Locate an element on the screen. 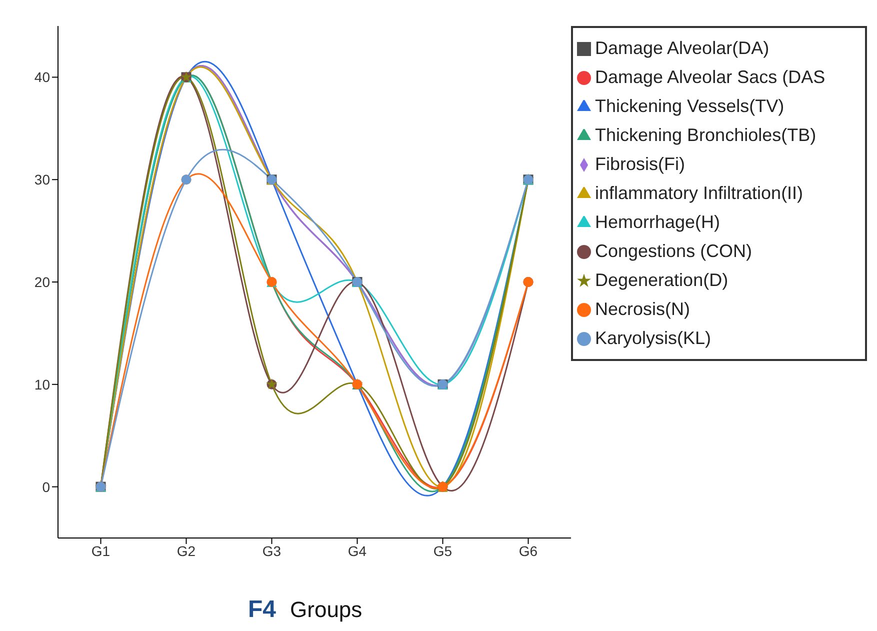  legend-label: Hemorrhage(H) is located at coordinates (657, 222).